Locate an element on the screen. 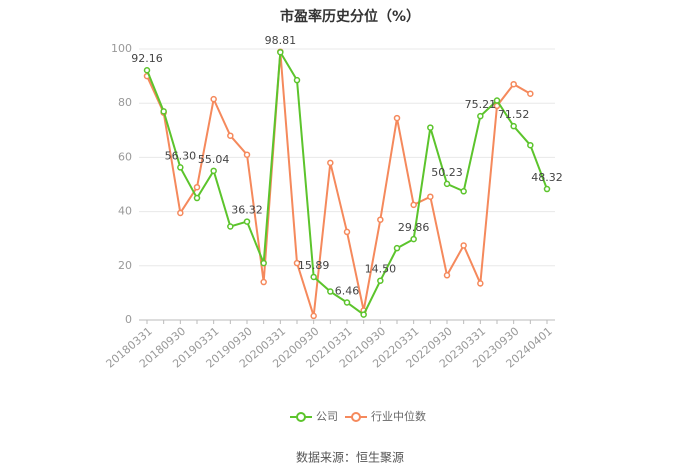 The height and width of the screenshot is (473, 700). data-label: 56.30 is located at coordinates (181, 155).